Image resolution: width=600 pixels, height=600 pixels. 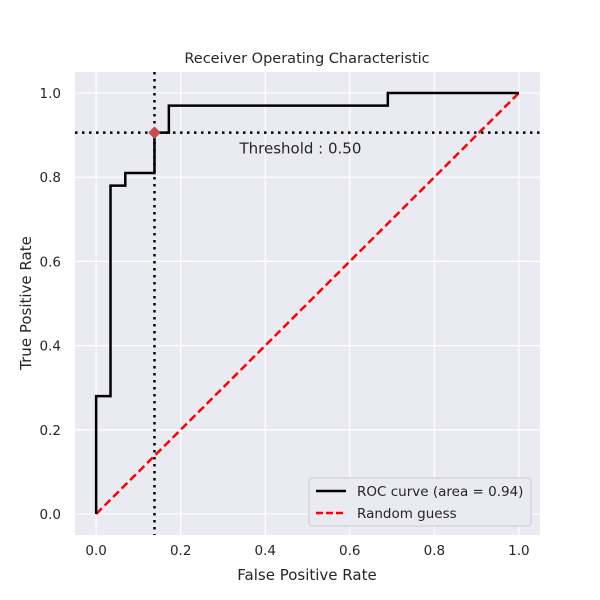 What do you see at coordinates (154, 132) in the screenshot?
I see `threshold-marker` at bounding box center [154, 132].